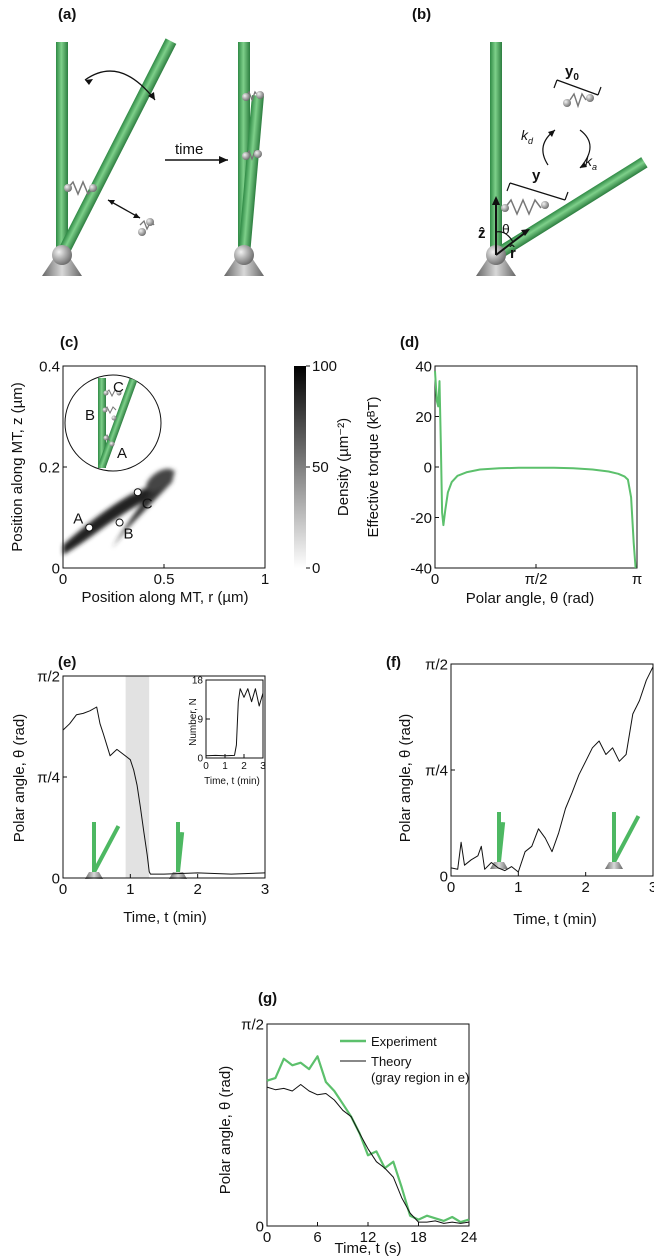 Image resolution: width=654 pixels, height=1260 pixels. I want to click on free-spring-icon, so click(578, 100).